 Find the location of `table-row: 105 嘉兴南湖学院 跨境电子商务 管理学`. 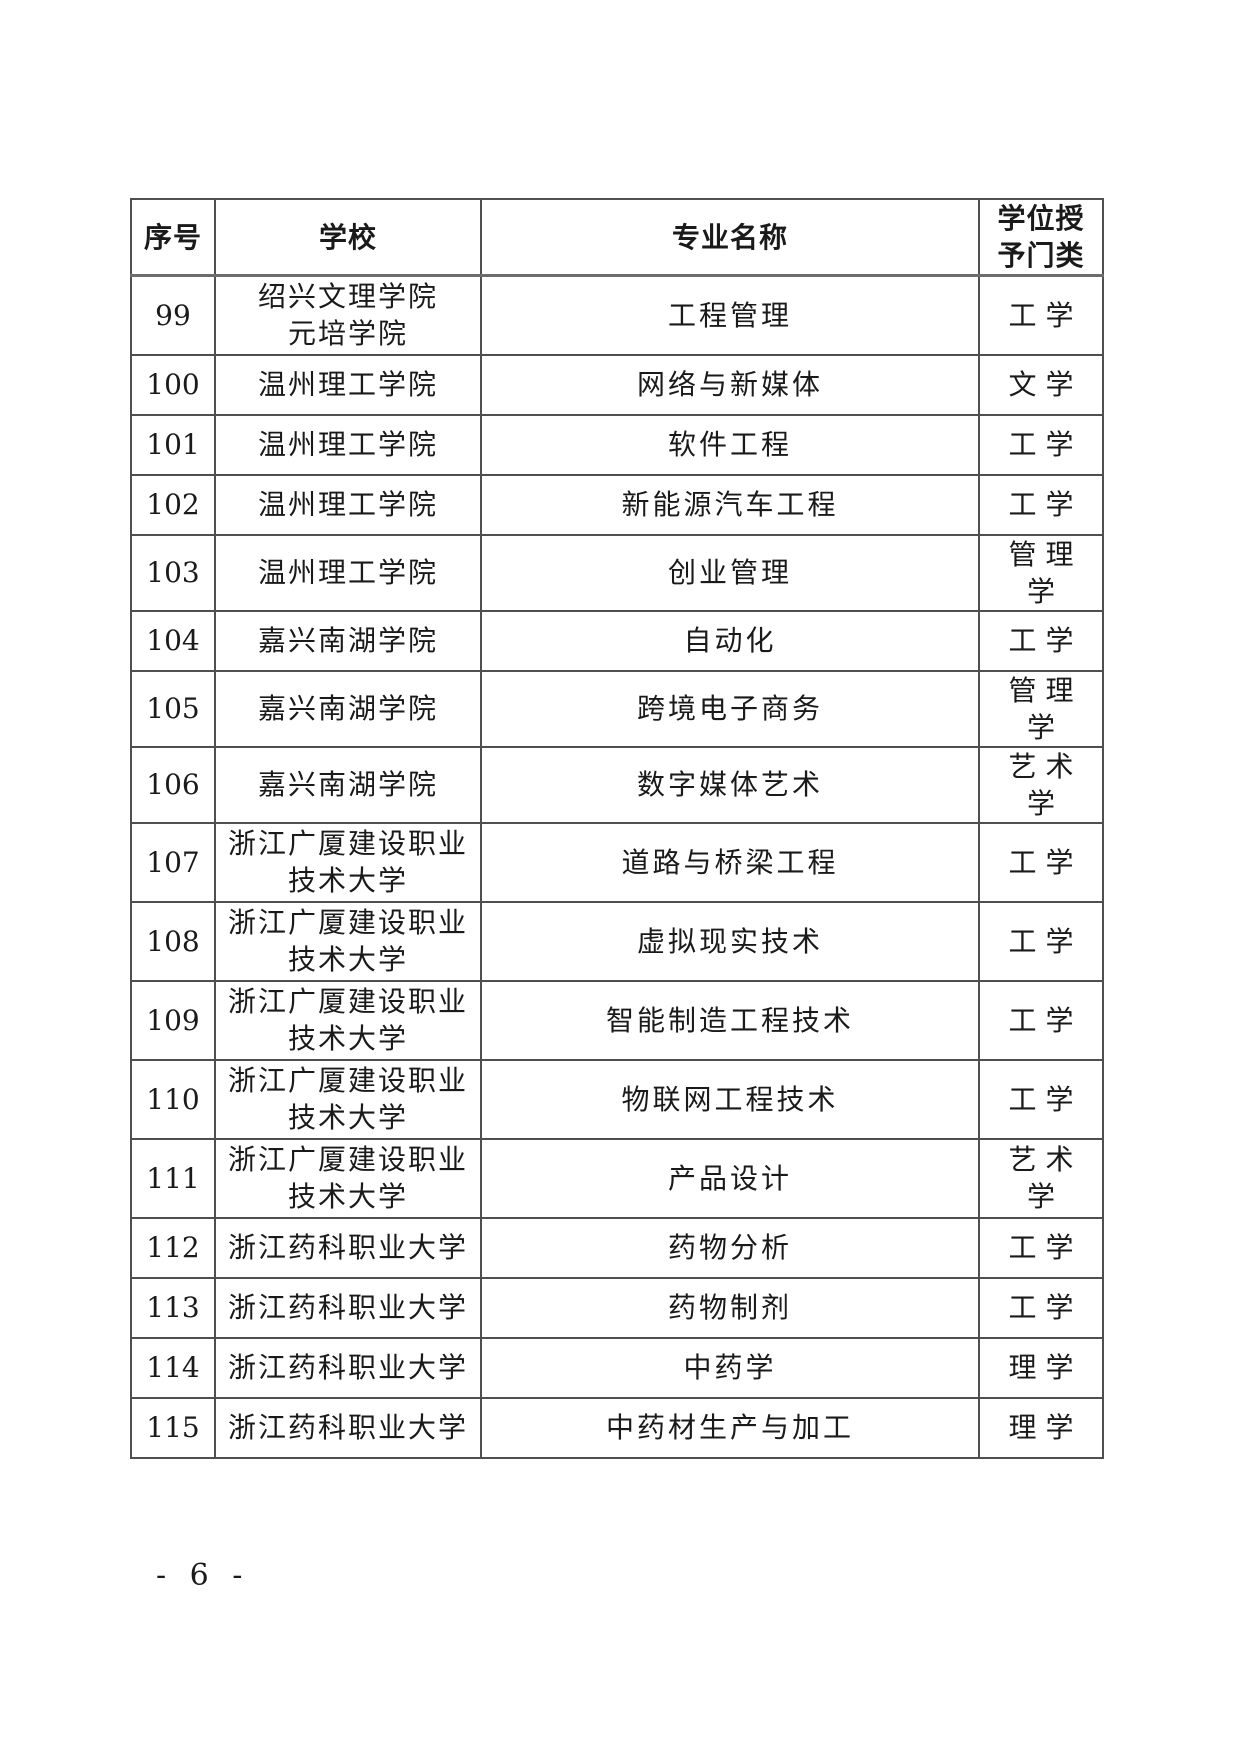

table-row: 105 嘉兴南湖学院 跨境电子商务 管理学 is located at coordinates (617, 708).